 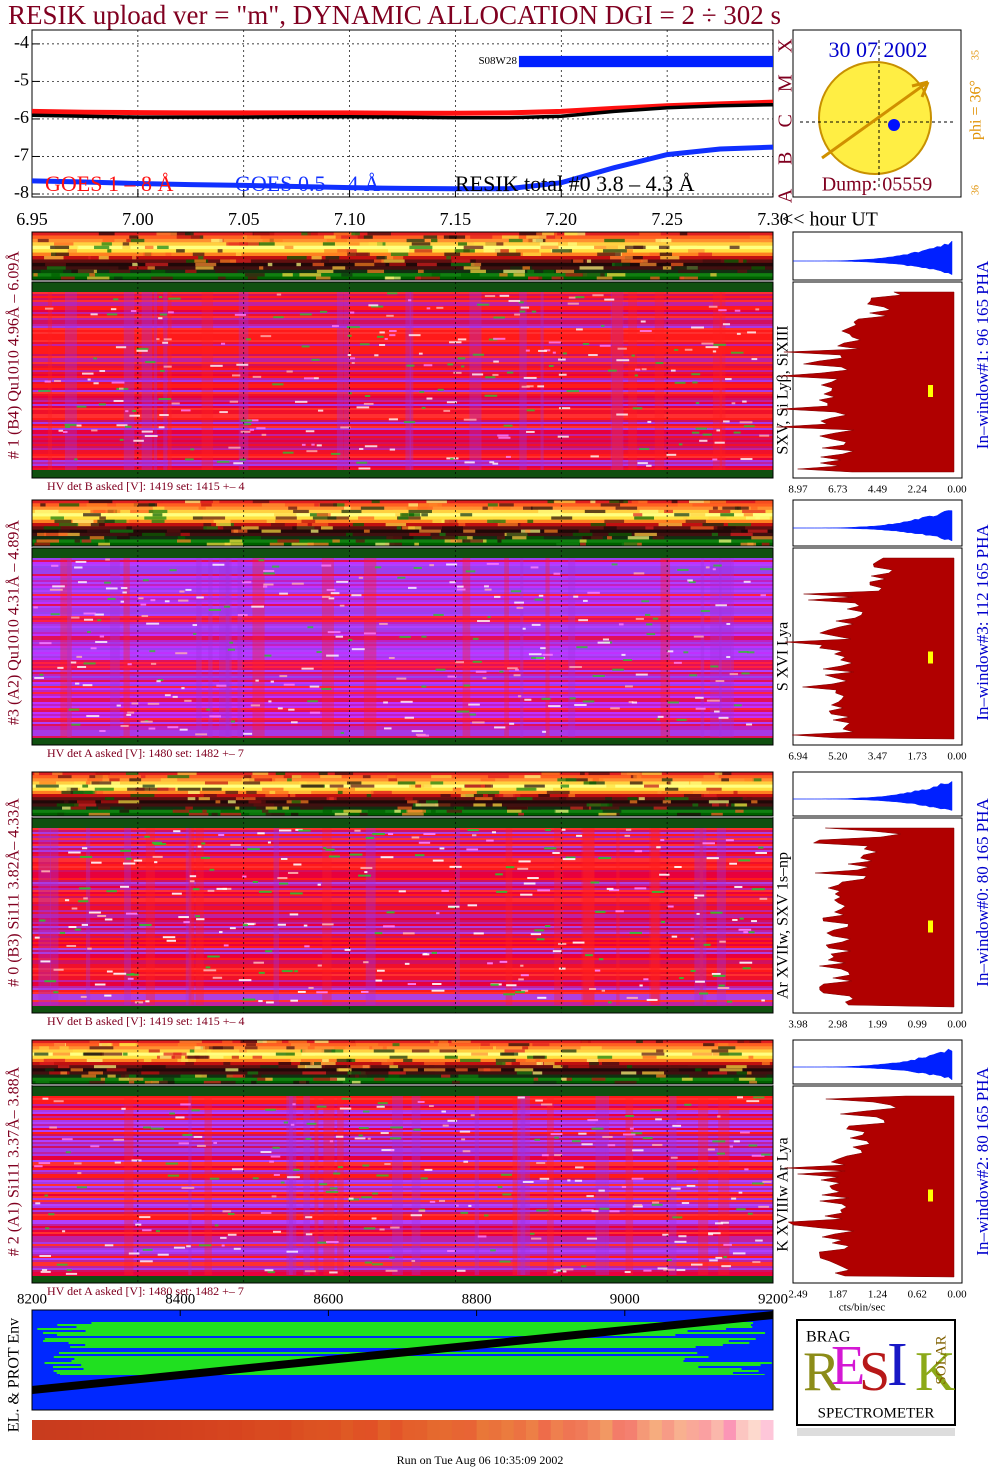 I want to click on band-frame, so click(x=402, y=1360).